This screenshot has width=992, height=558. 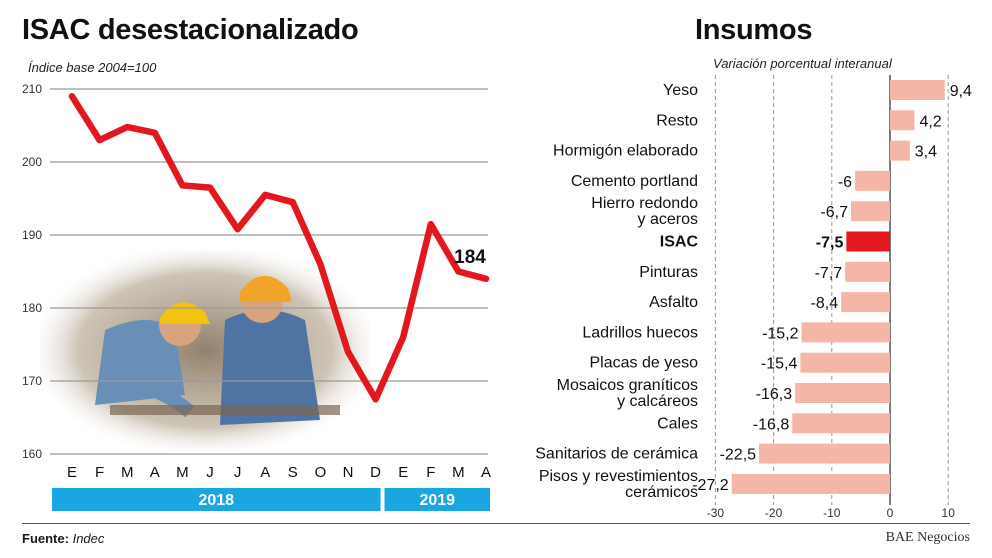 I want to click on category-label-line: Ladrillos huecos, so click(x=640, y=332).